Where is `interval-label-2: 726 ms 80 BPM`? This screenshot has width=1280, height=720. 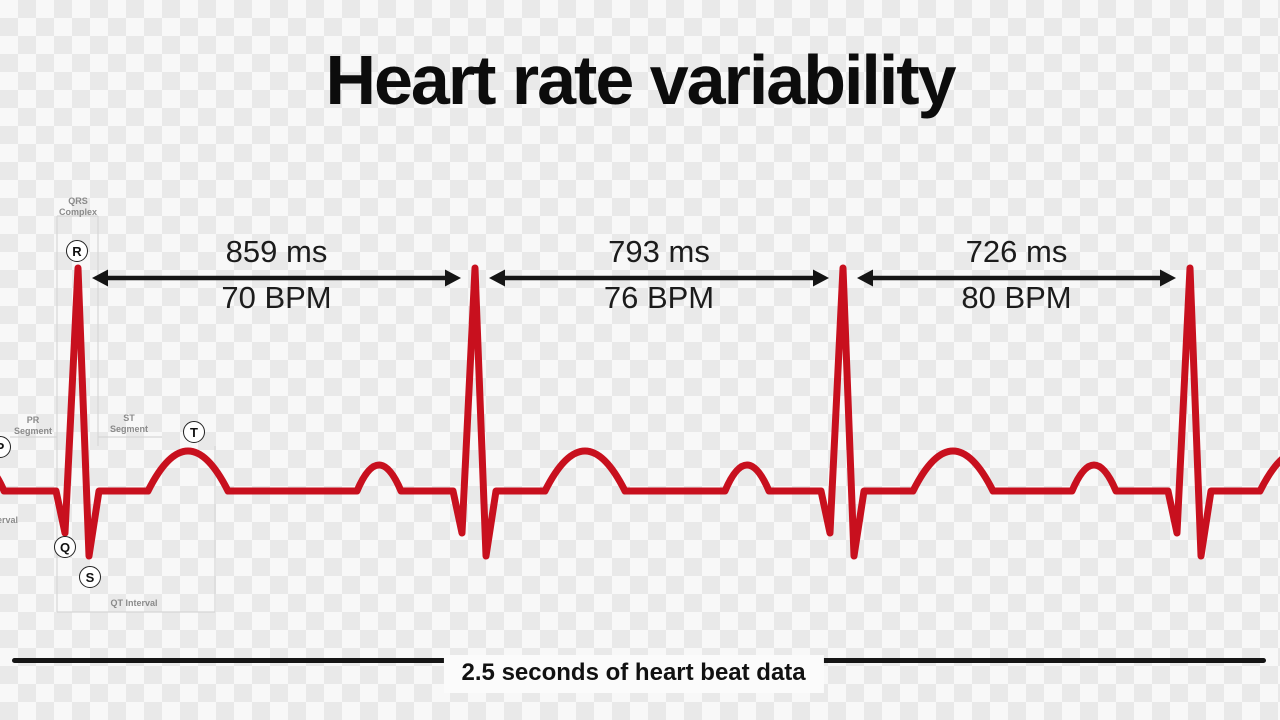
interval-label-2: 726 ms 80 BPM is located at coordinates (1016, 275).